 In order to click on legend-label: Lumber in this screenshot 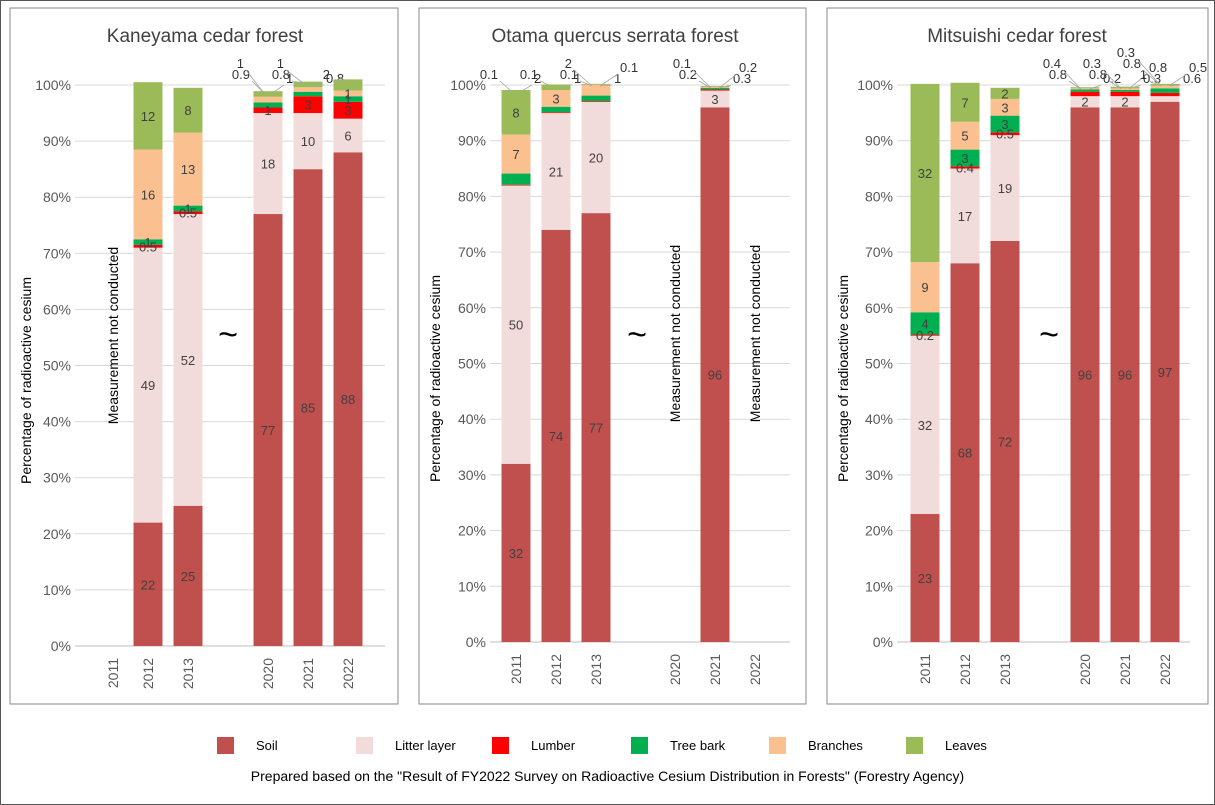, I will do `click(553, 745)`.